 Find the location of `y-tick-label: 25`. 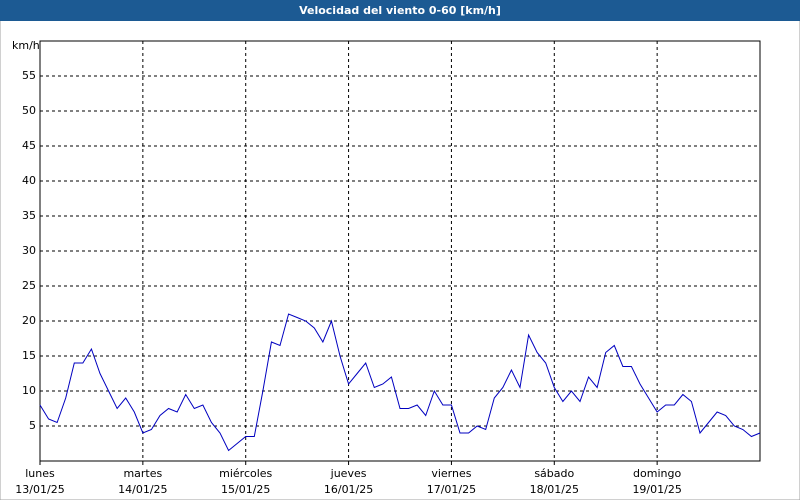

y-tick-label: 25 is located at coordinates (29, 285).